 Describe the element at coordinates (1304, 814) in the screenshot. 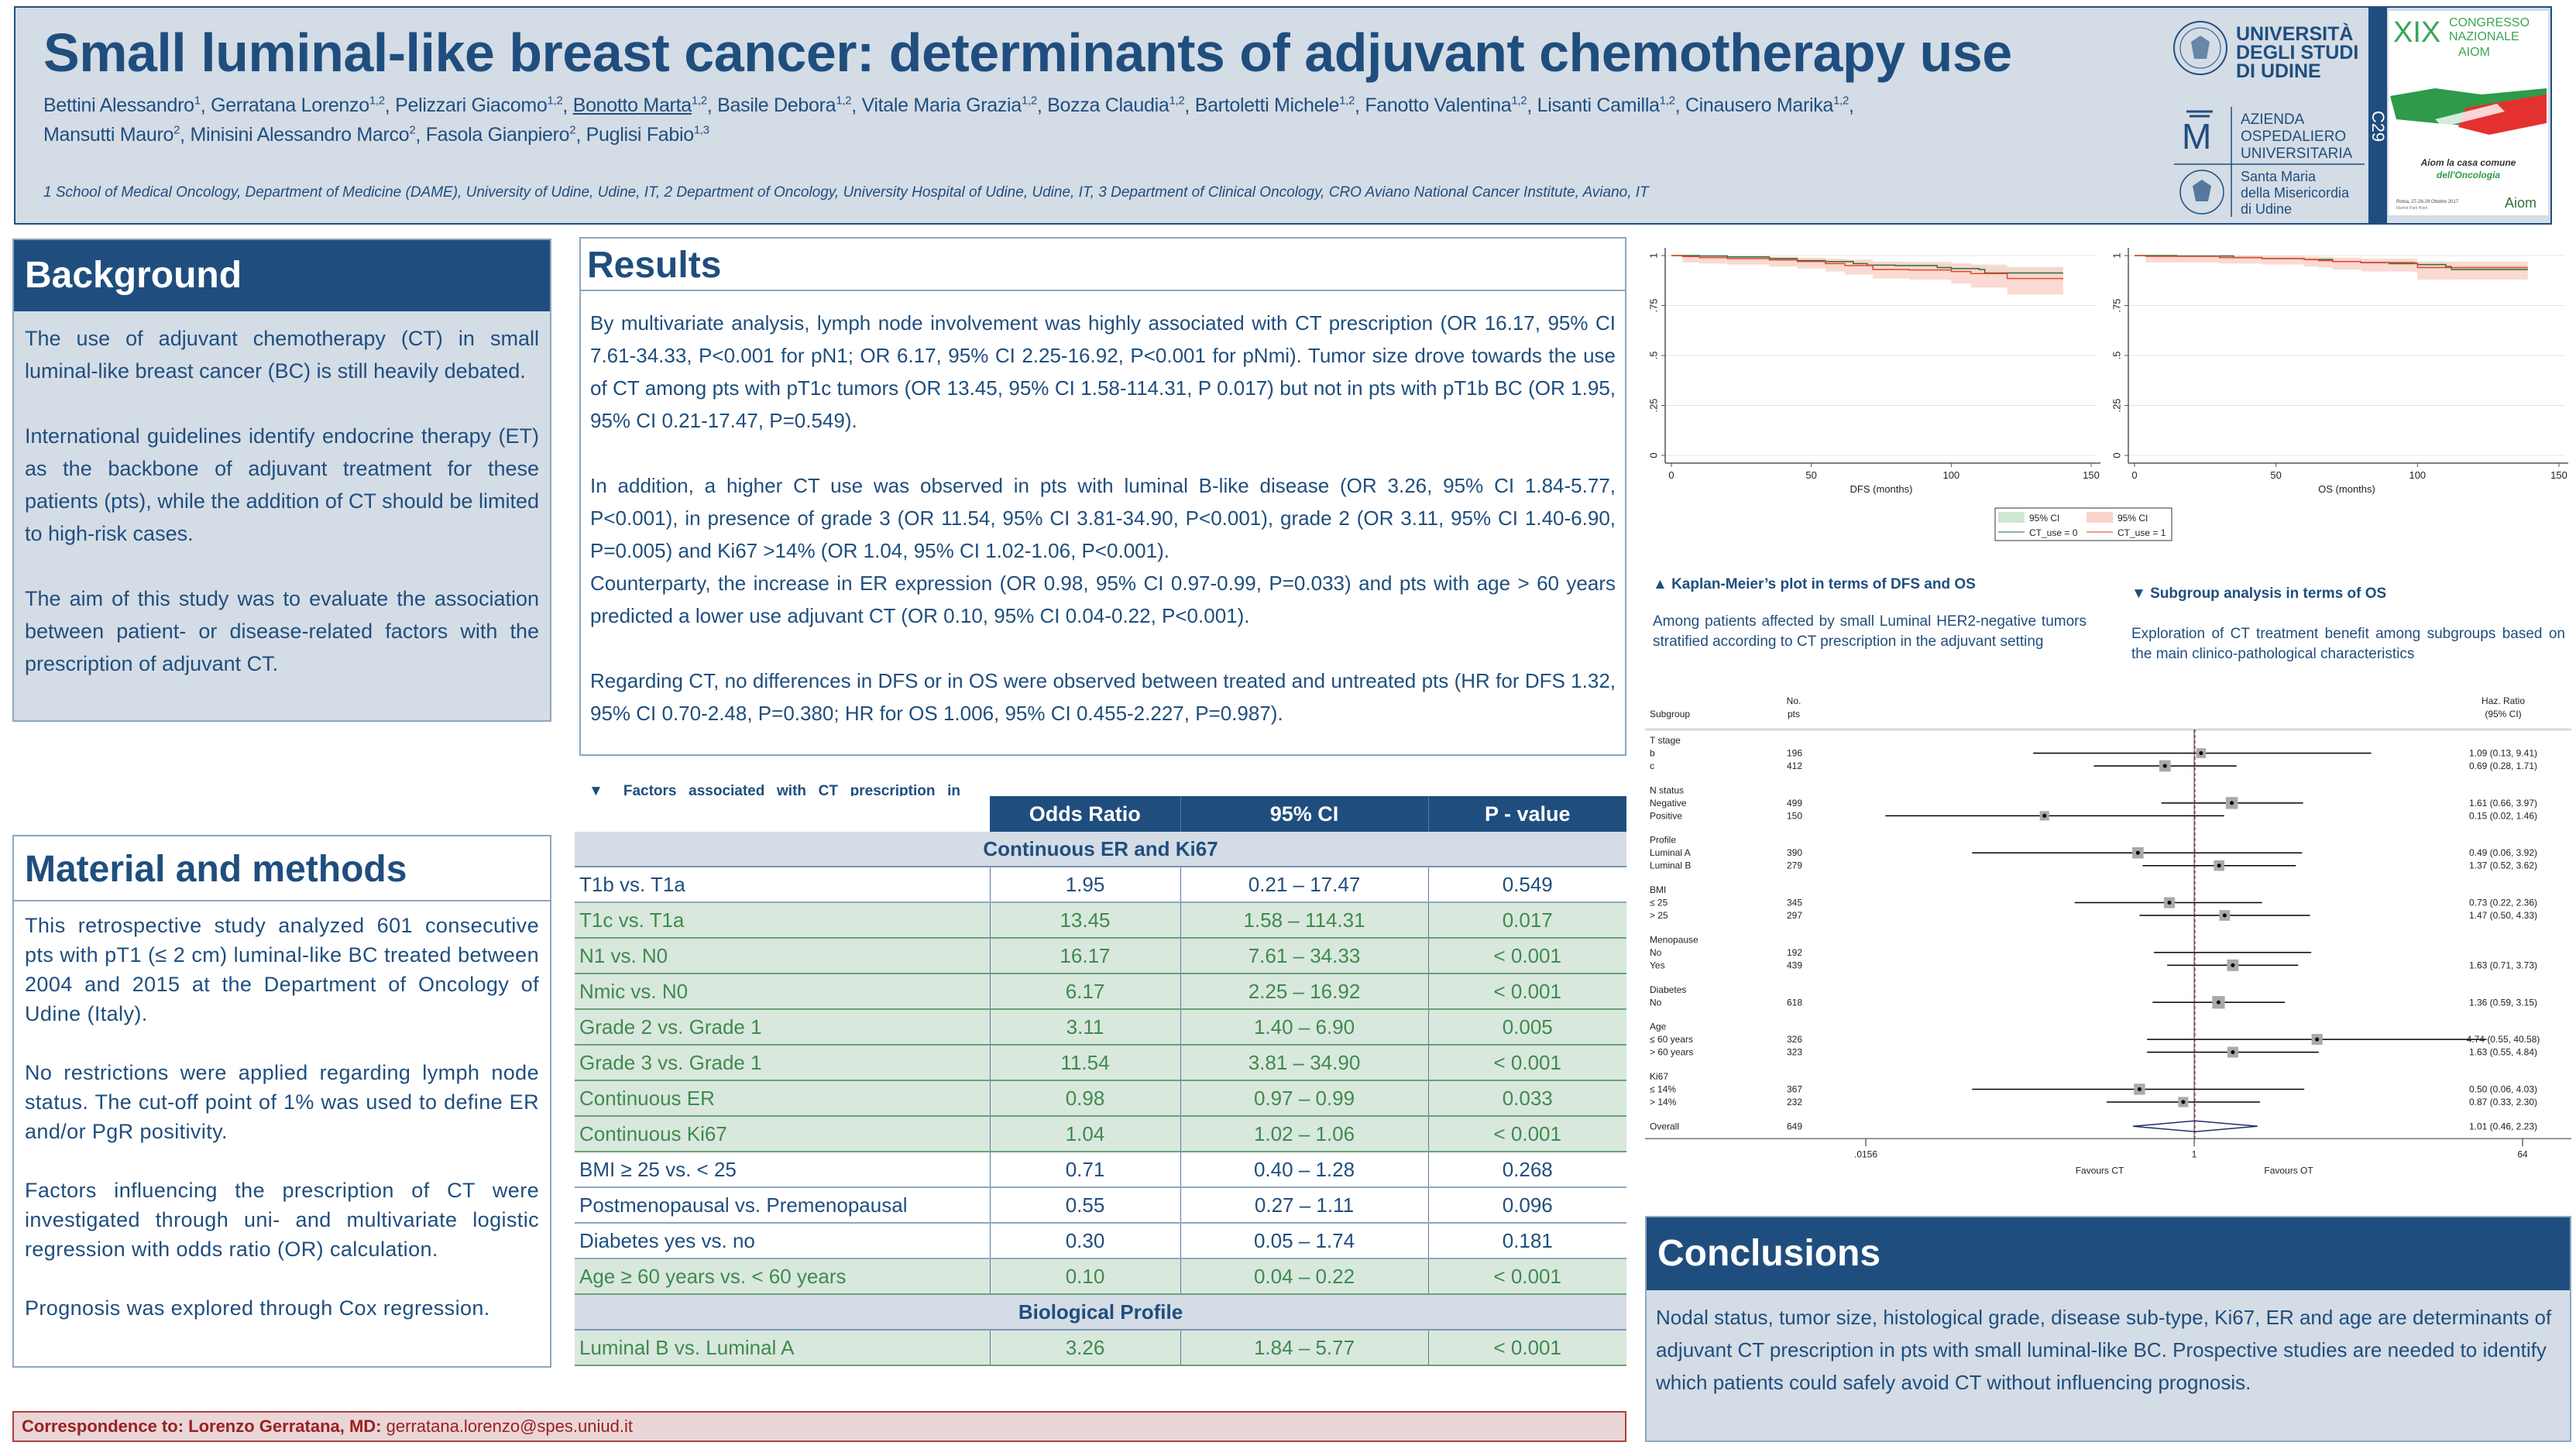

I see `column-header-ci: 95% CI` at that location.